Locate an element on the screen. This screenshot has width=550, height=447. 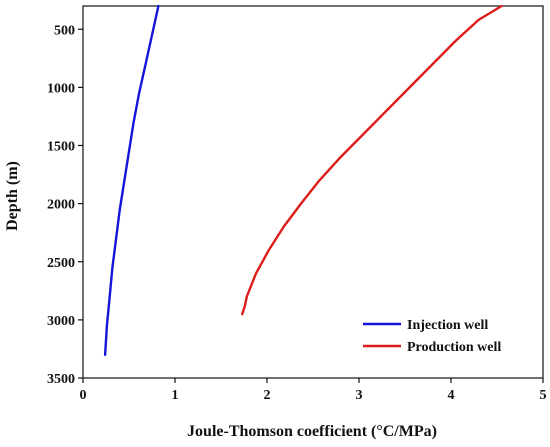
y-axis-ticks: 500 1000 1500 2000 2500 3000 3500 is located at coordinates (65, 205).